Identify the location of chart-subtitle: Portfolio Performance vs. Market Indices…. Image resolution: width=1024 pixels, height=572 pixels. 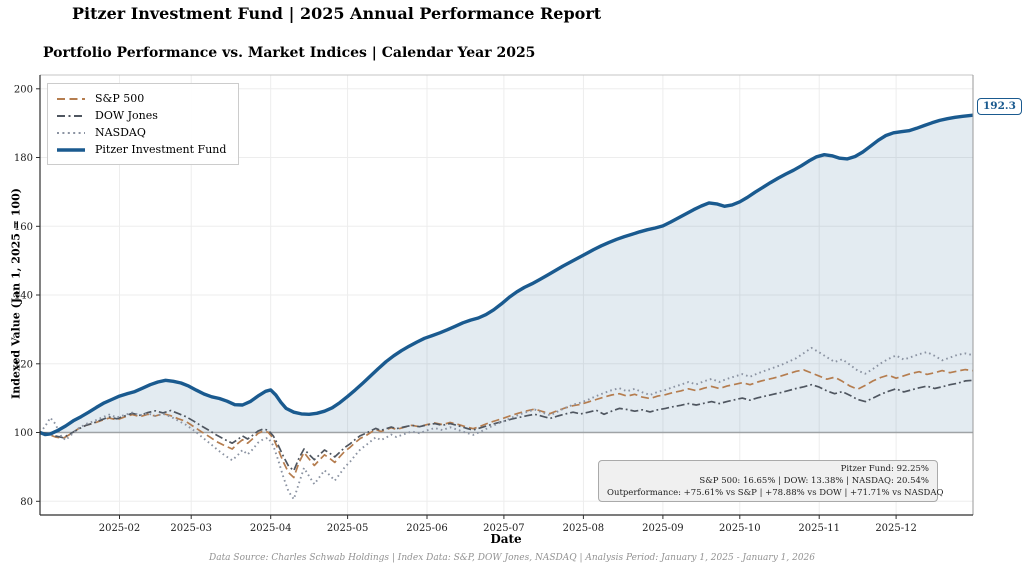
(289, 53).